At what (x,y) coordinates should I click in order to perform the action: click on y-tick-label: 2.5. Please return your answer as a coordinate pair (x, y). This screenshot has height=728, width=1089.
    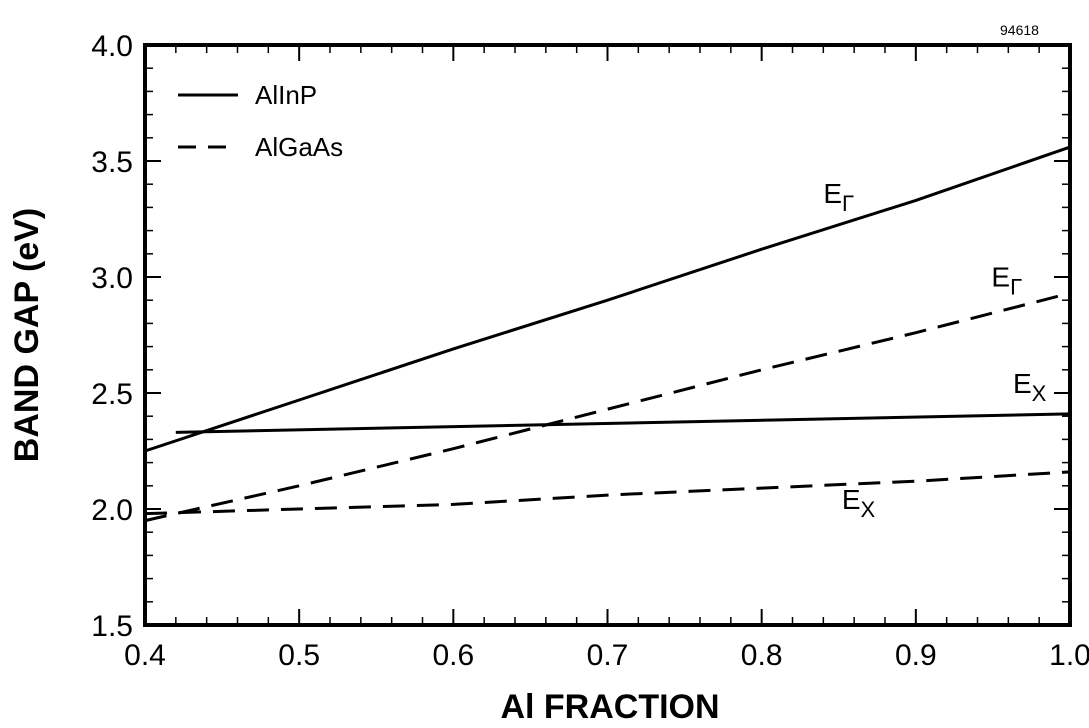
    Looking at the image, I should click on (112, 394).